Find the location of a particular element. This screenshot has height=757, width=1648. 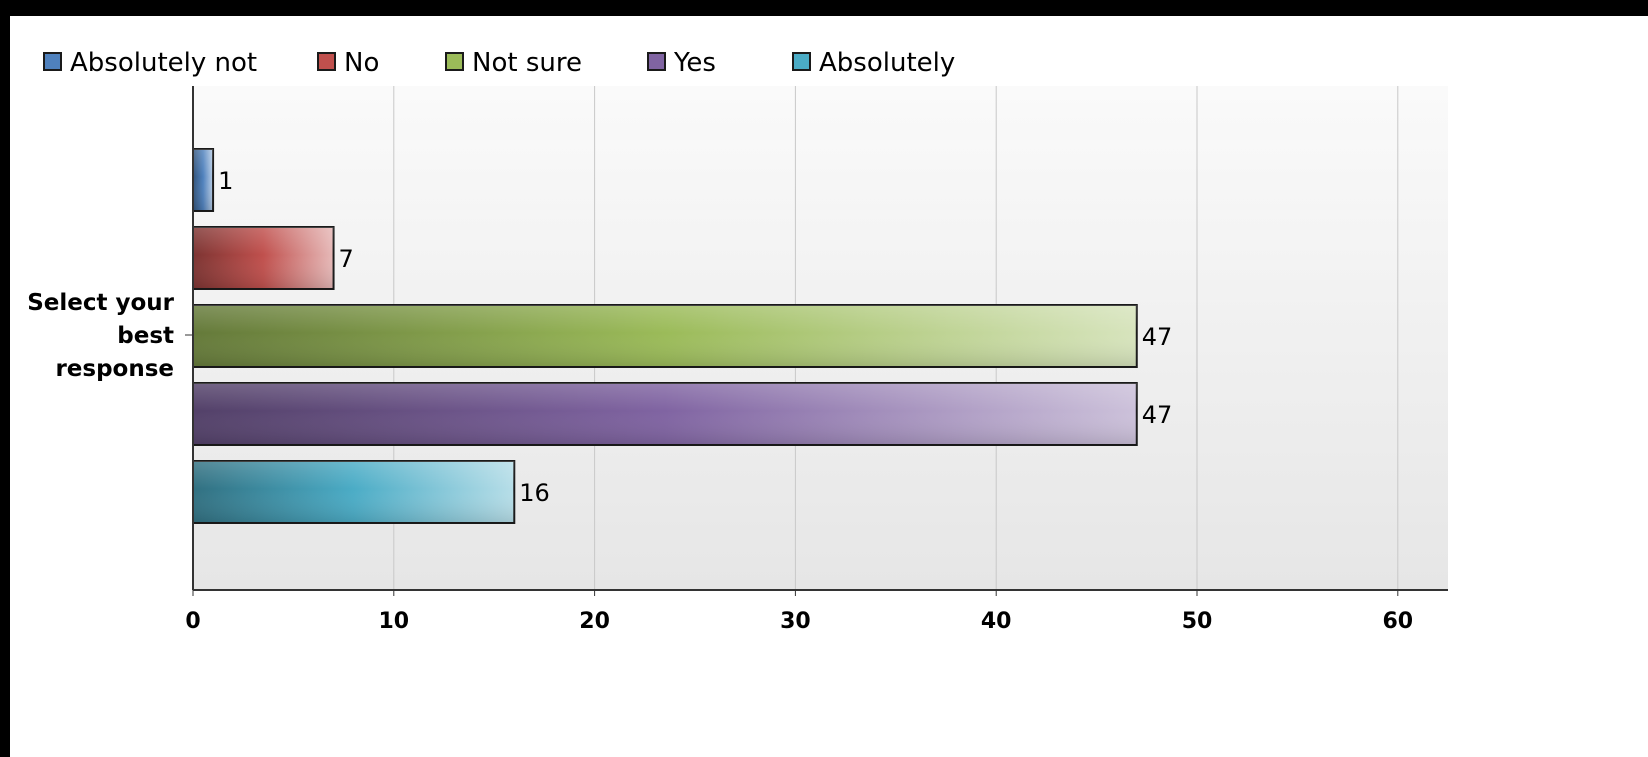

data-label: 1 is located at coordinates (225, 181).